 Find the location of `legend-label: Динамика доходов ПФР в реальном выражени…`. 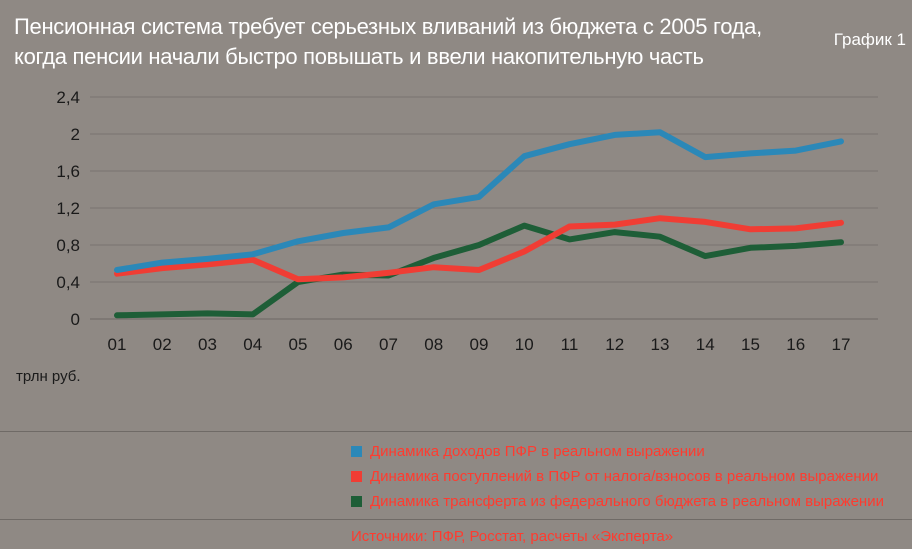

legend-label: Динамика доходов ПФР в реальном выражени… is located at coordinates (537, 451).